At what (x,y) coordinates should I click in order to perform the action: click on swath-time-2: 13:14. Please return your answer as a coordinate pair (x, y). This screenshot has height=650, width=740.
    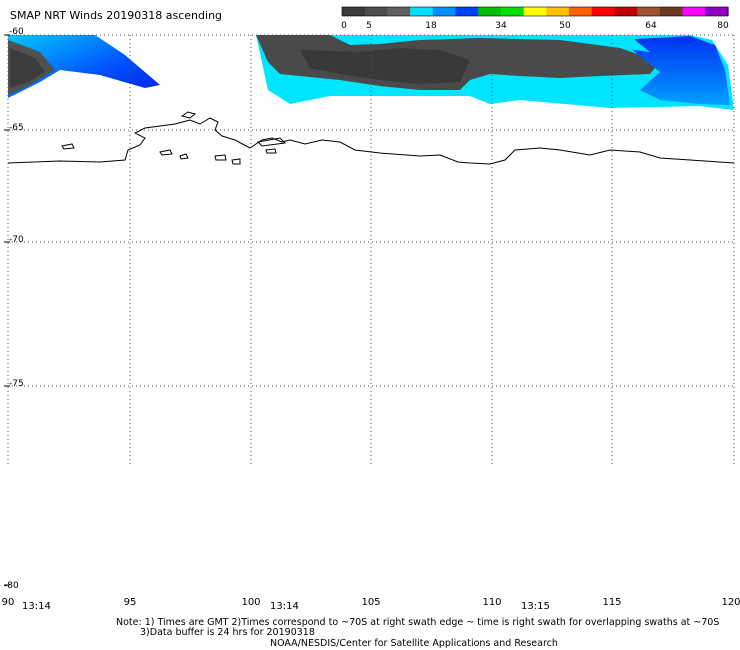
    Looking at the image, I should click on (284, 606).